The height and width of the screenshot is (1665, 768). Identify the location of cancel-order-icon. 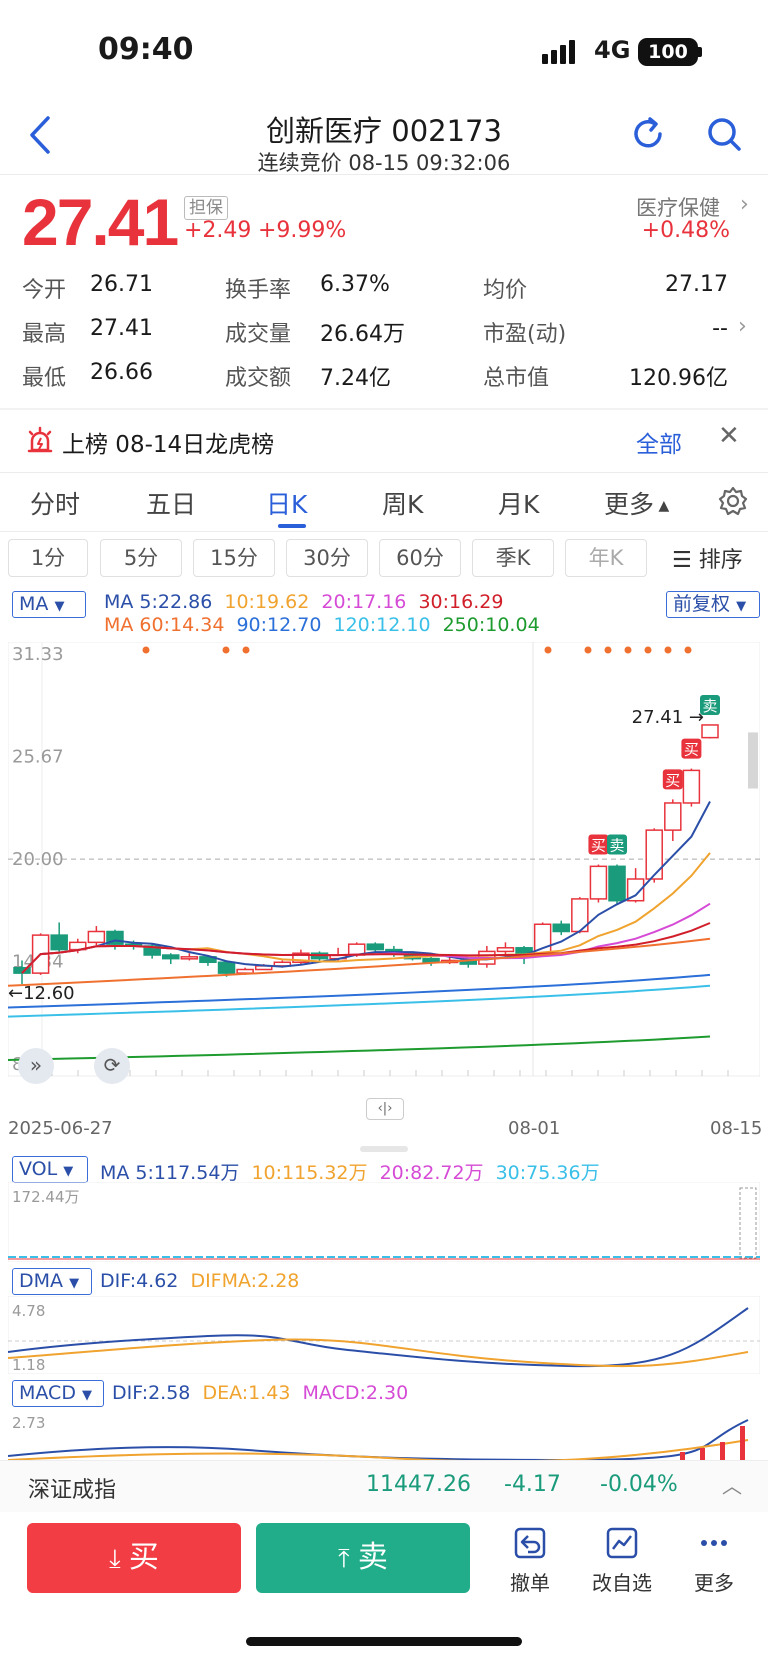
(530, 1543).